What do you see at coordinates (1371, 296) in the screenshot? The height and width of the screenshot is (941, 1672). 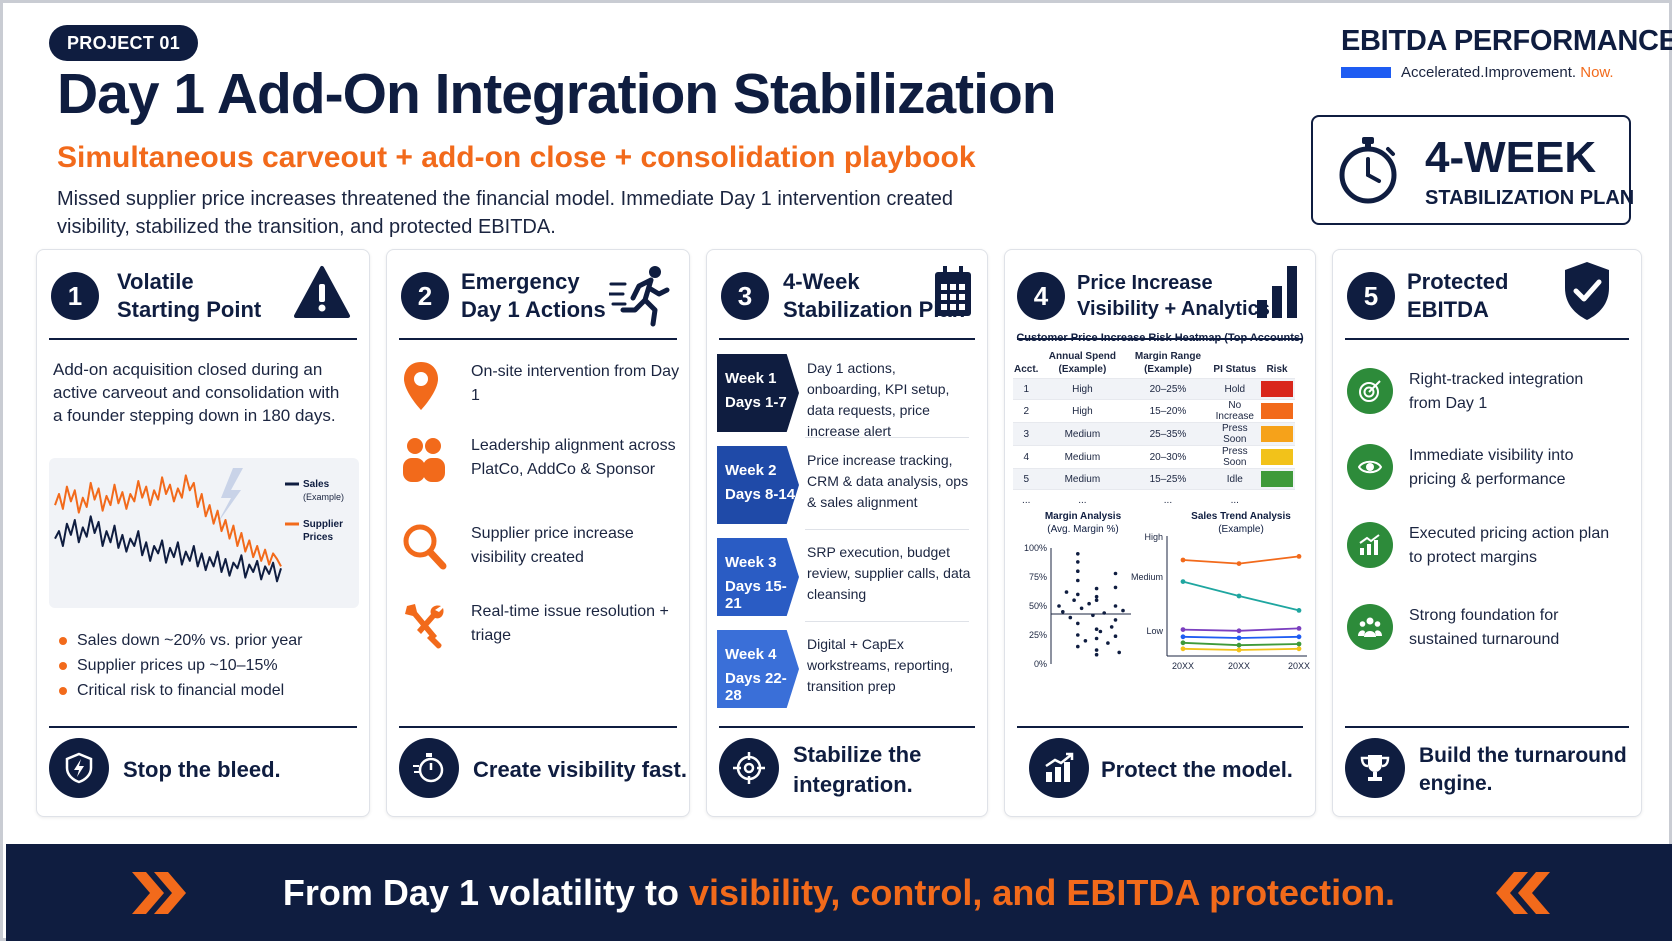 I see `card-number: 5` at bounding box center [1371, 296].